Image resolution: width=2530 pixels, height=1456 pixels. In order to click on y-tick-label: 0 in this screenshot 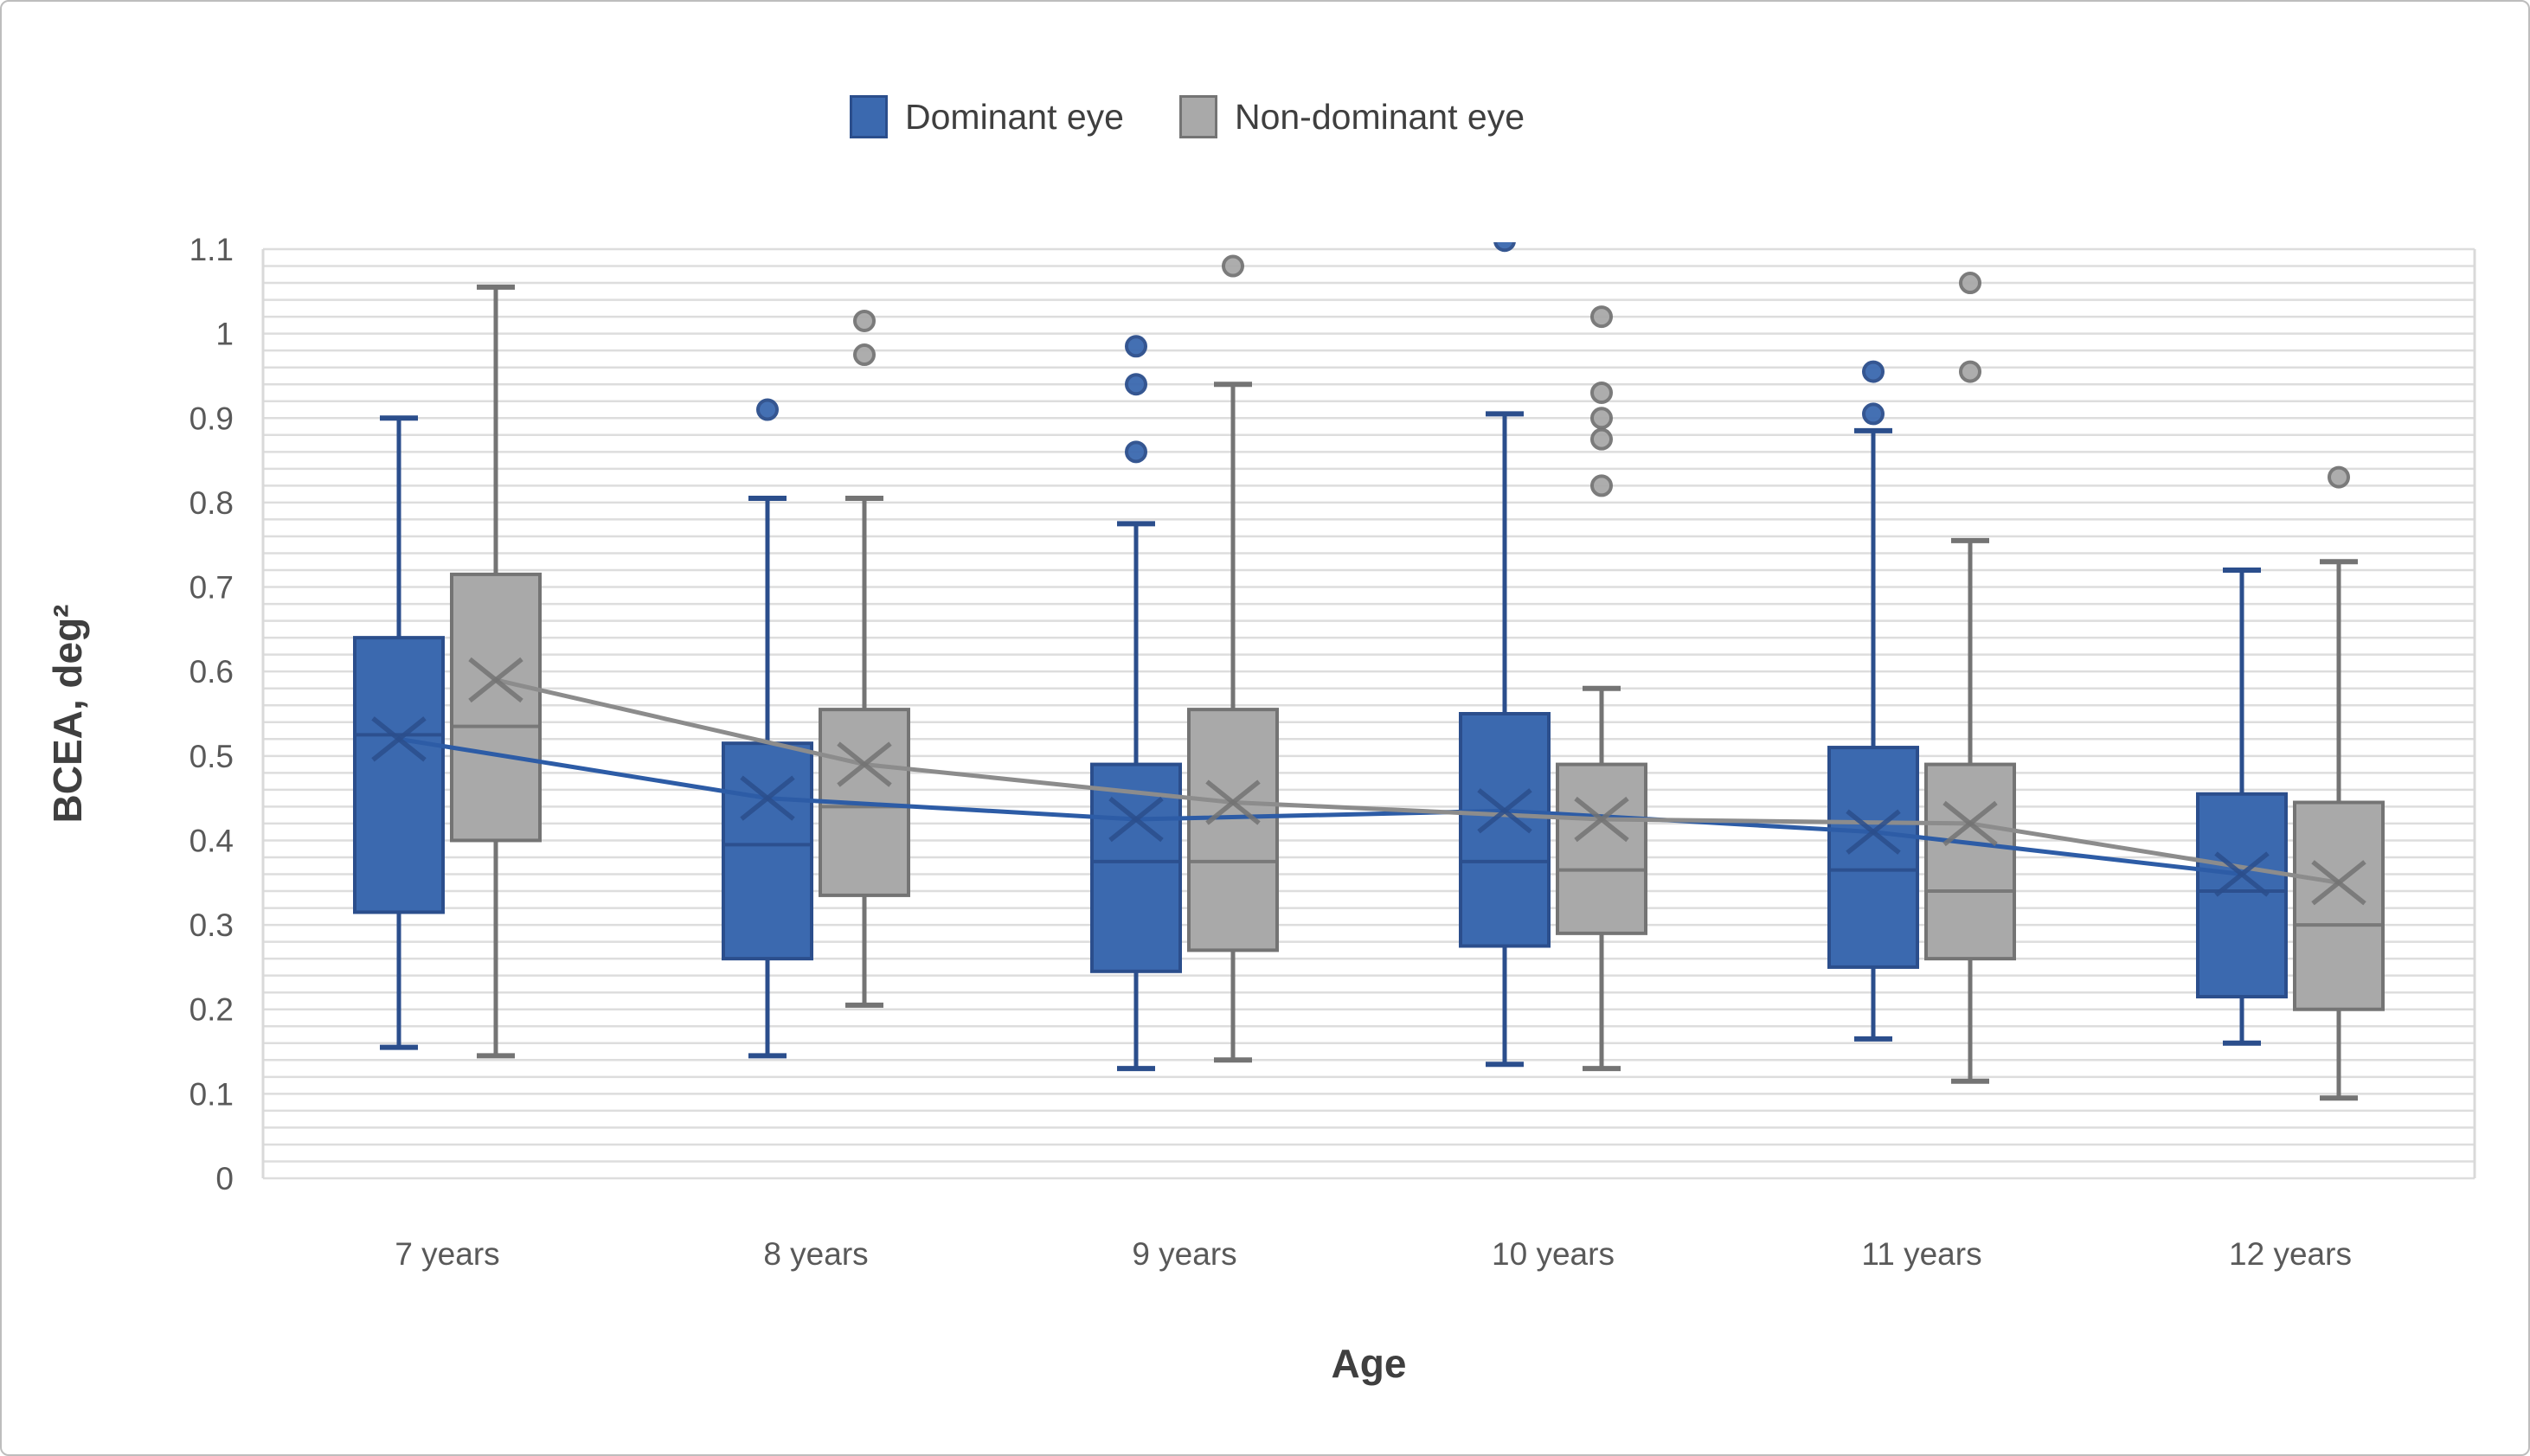, I will do `click(225, 1178)`.